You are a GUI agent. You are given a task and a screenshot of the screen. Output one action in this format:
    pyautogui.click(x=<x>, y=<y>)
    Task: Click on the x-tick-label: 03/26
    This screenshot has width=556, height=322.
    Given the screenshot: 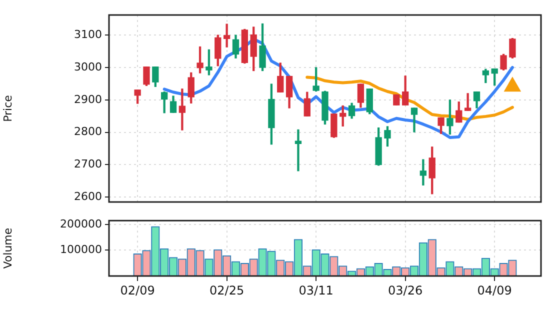 What is the action you would take?
    pyautogui.click(x=405, y=290)
    